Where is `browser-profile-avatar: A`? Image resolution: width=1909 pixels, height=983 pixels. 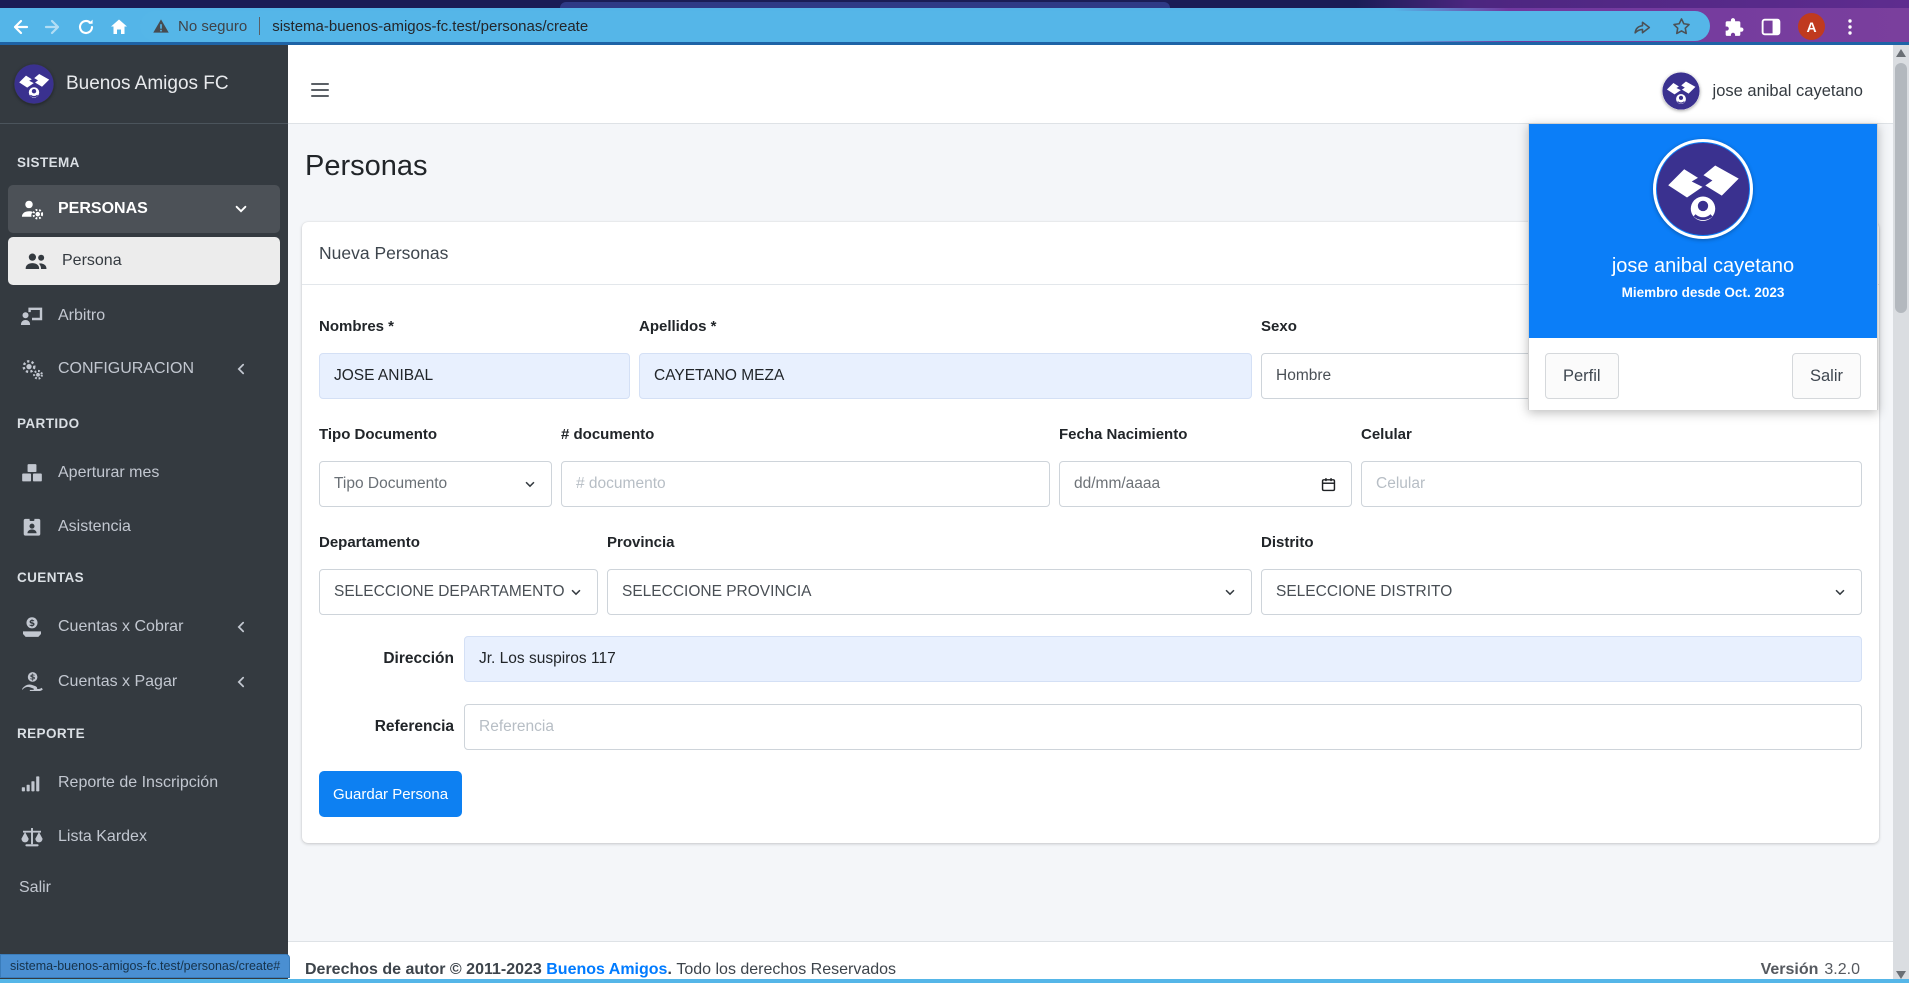 browser-profile-avatar: A is located at coordinates (1811, 26).